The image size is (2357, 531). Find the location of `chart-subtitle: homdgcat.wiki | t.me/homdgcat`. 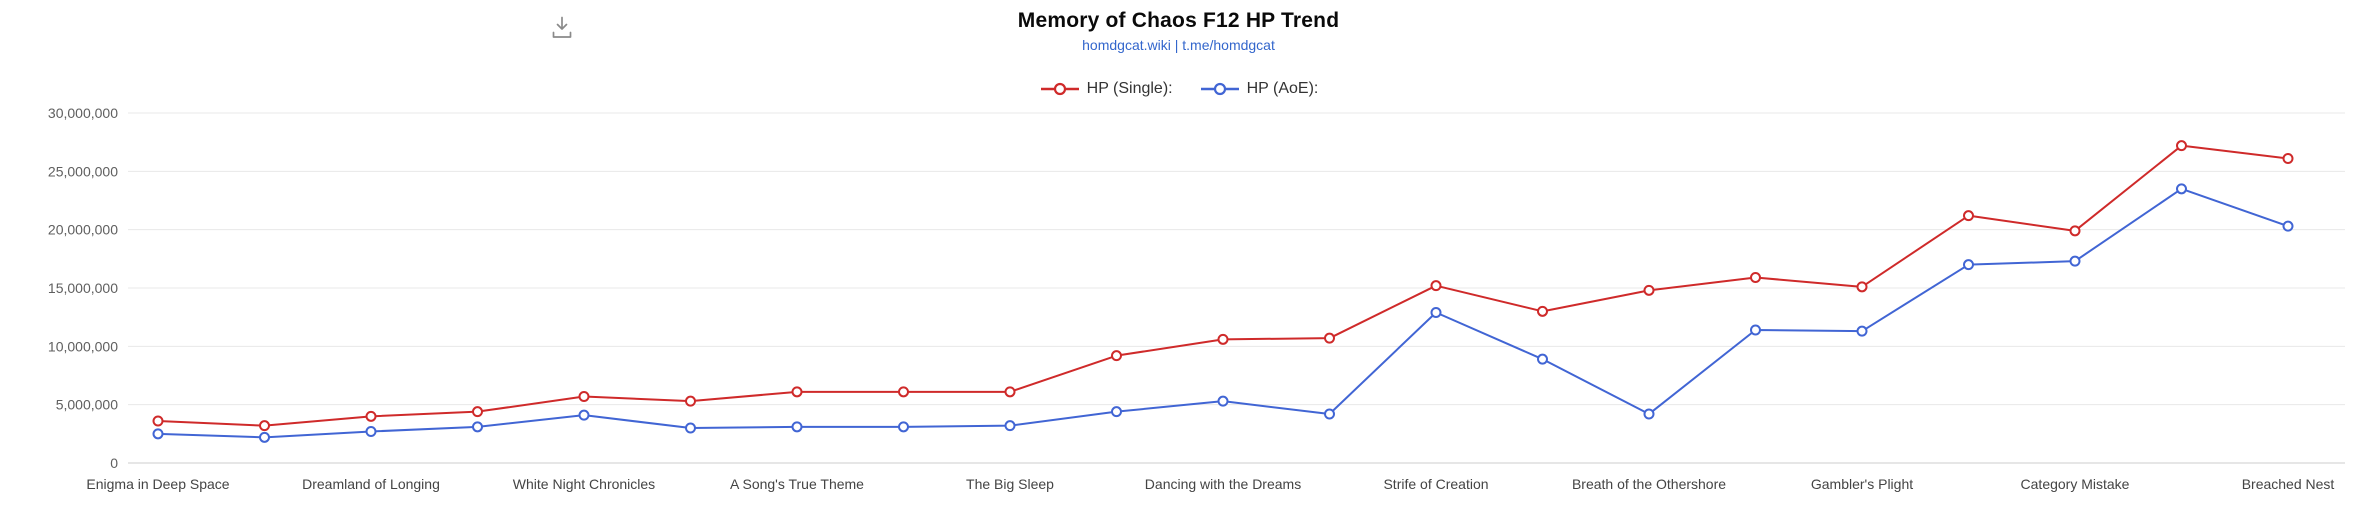

chart-subtitle: homdgcat.wiki | t.me/homdgcat is located at coordinates (1178, 45).